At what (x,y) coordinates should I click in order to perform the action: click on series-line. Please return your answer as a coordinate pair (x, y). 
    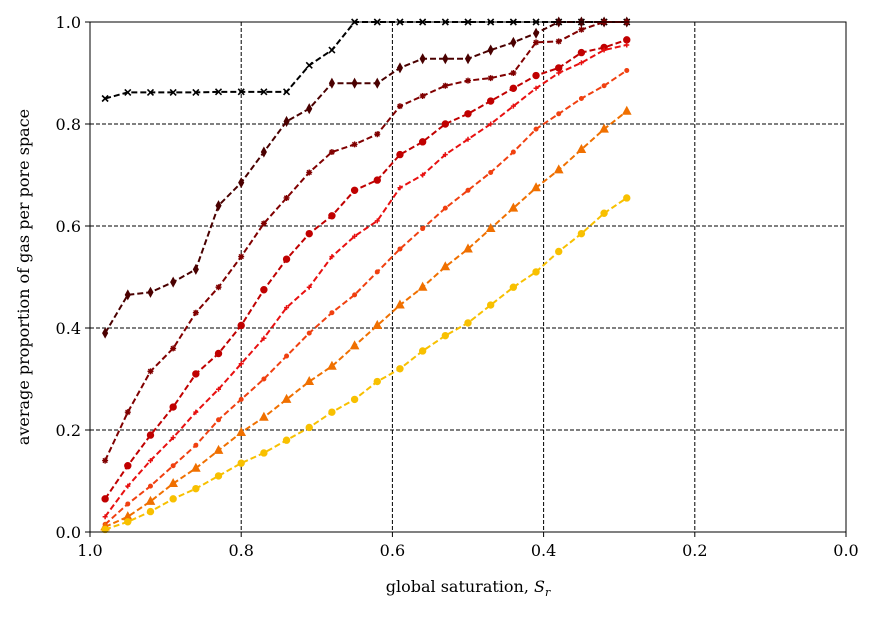
    Looking at the image, I should click on (365, 60).